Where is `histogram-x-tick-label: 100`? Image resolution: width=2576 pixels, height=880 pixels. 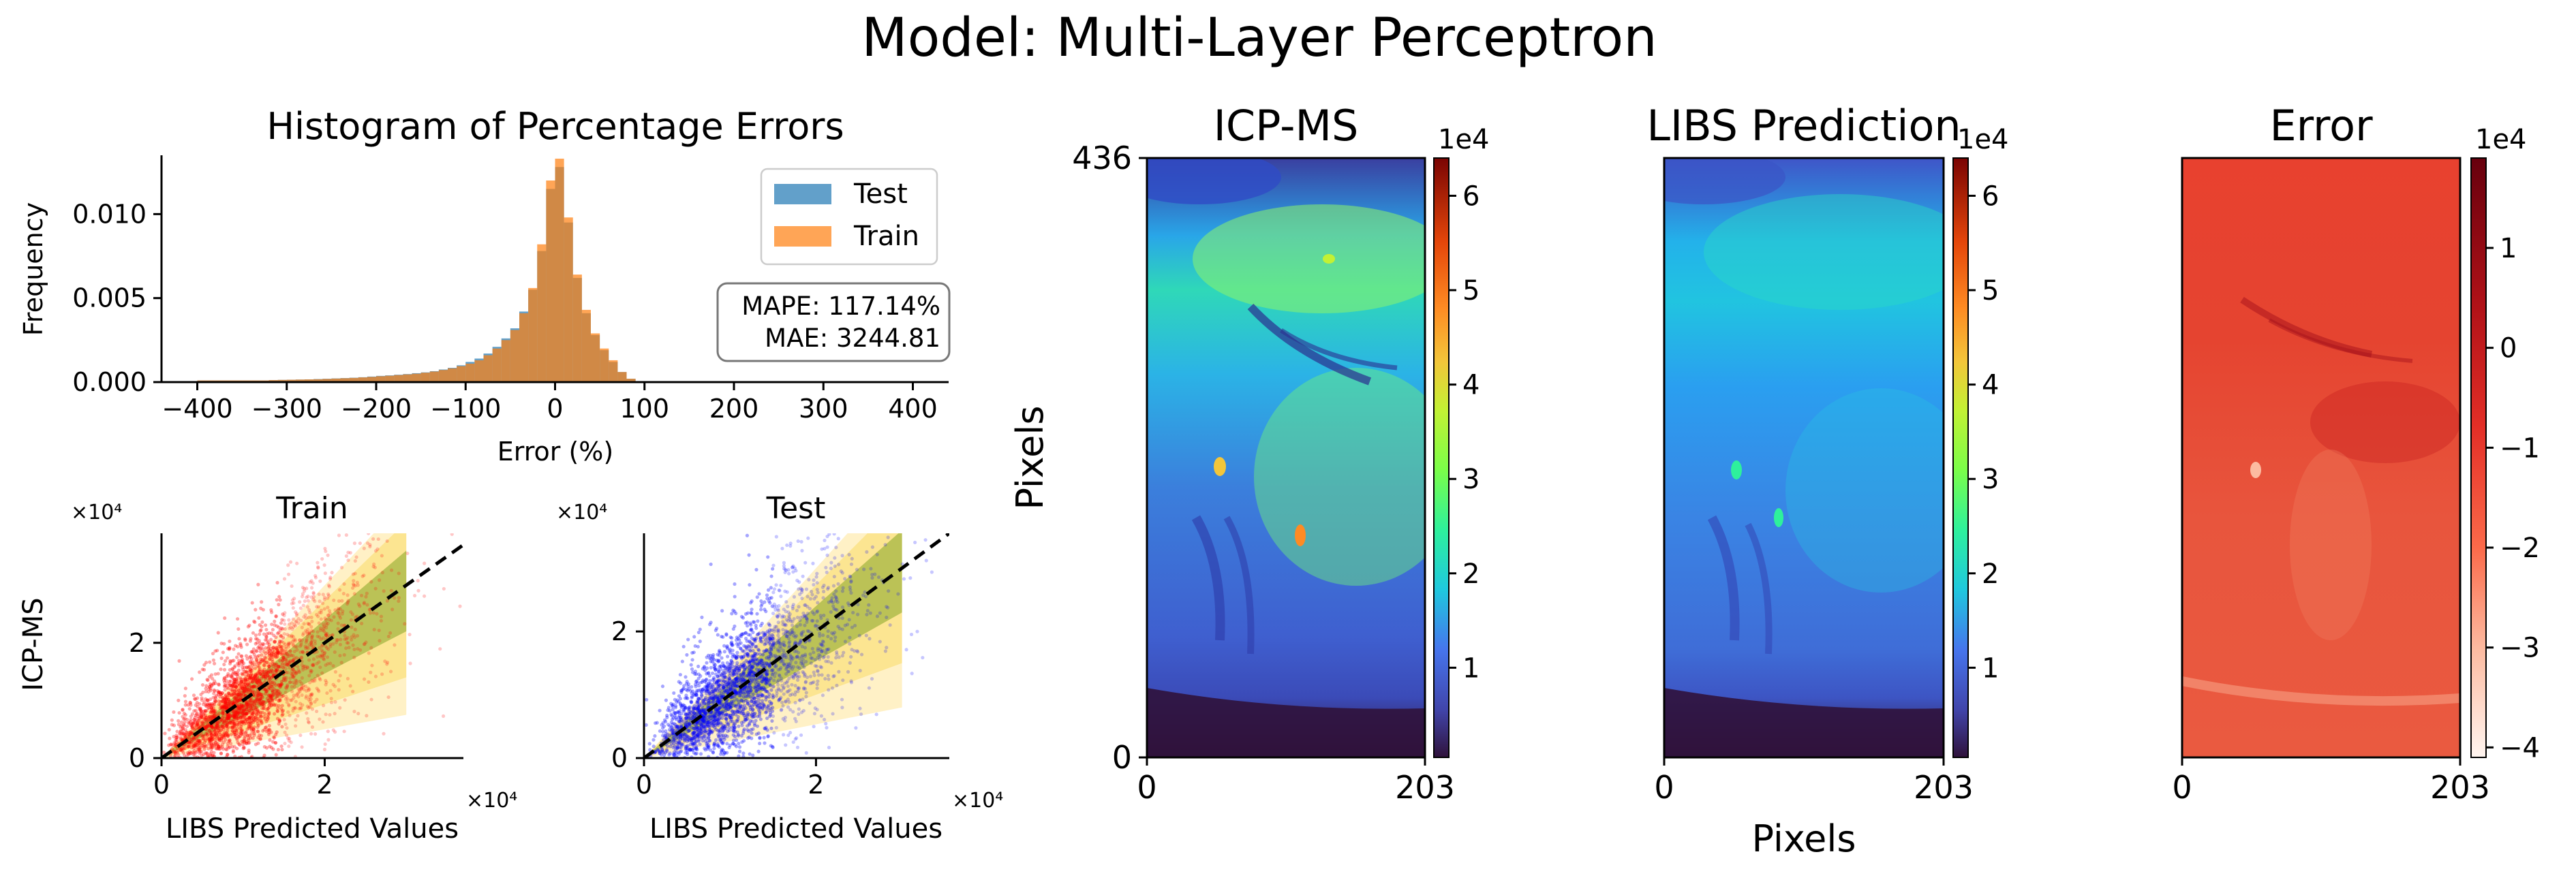 histogram-x-tick-label: 100 is located at coordinates (644, 409).